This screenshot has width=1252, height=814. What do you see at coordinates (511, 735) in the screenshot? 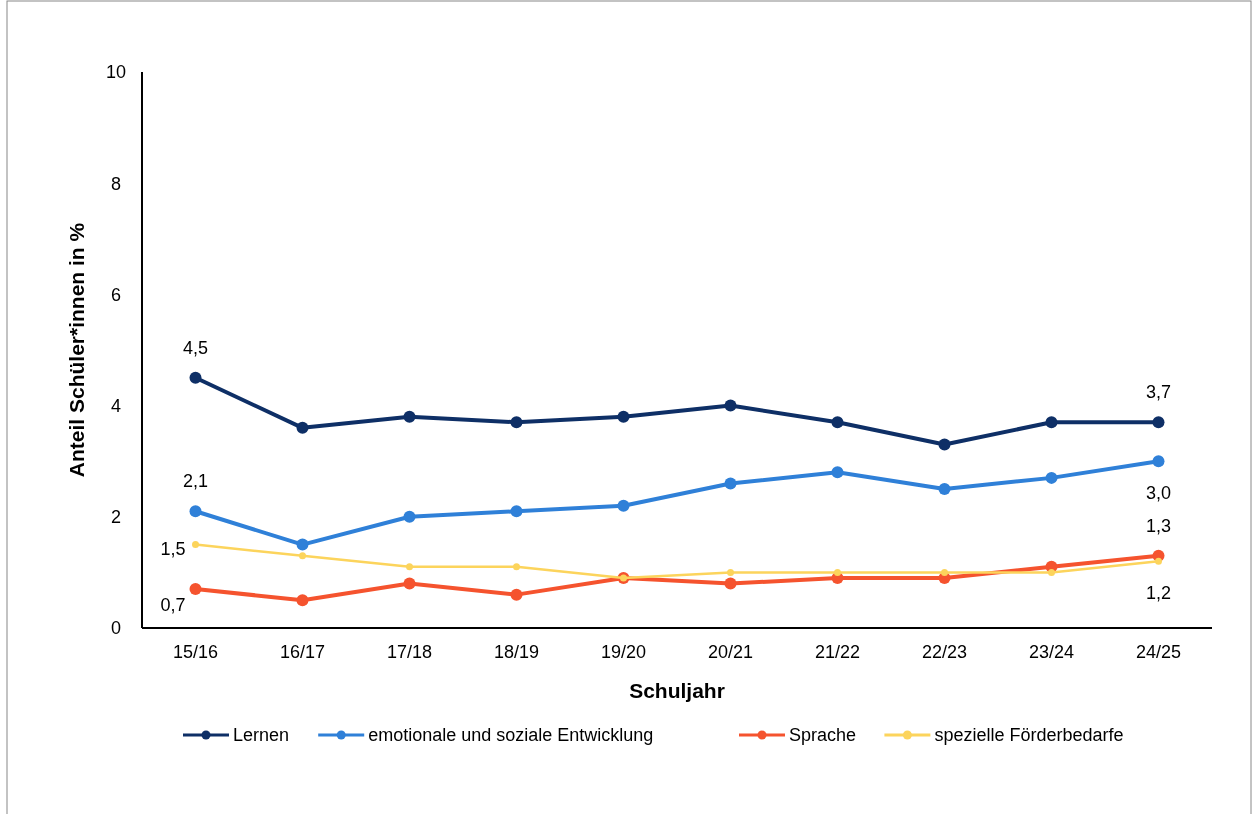
I see `legend-label: emotionale und soziale Entwicklung` at bounding box center [511, 735].